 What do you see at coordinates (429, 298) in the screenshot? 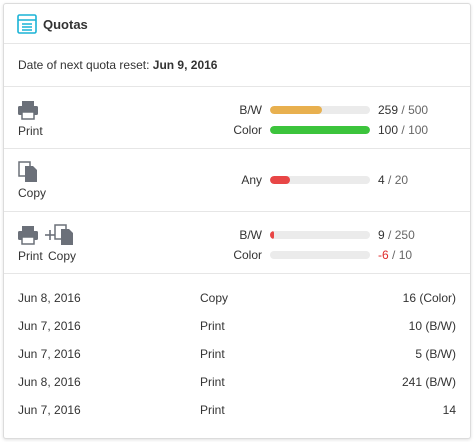
I see `history-amount: 16 (Color)` at bounding box center [429, 298].